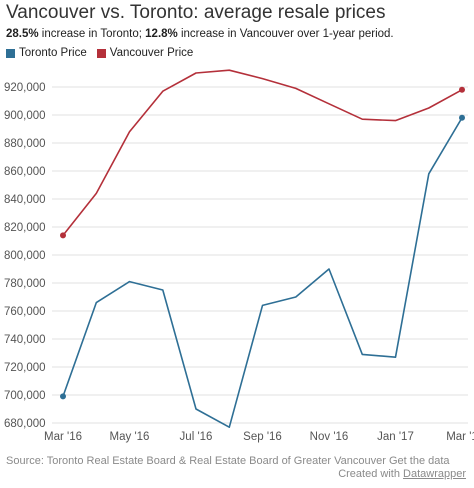 The image size is (474, 488). I want to click on x-tick-label: Nov '16, so click(329, 437).